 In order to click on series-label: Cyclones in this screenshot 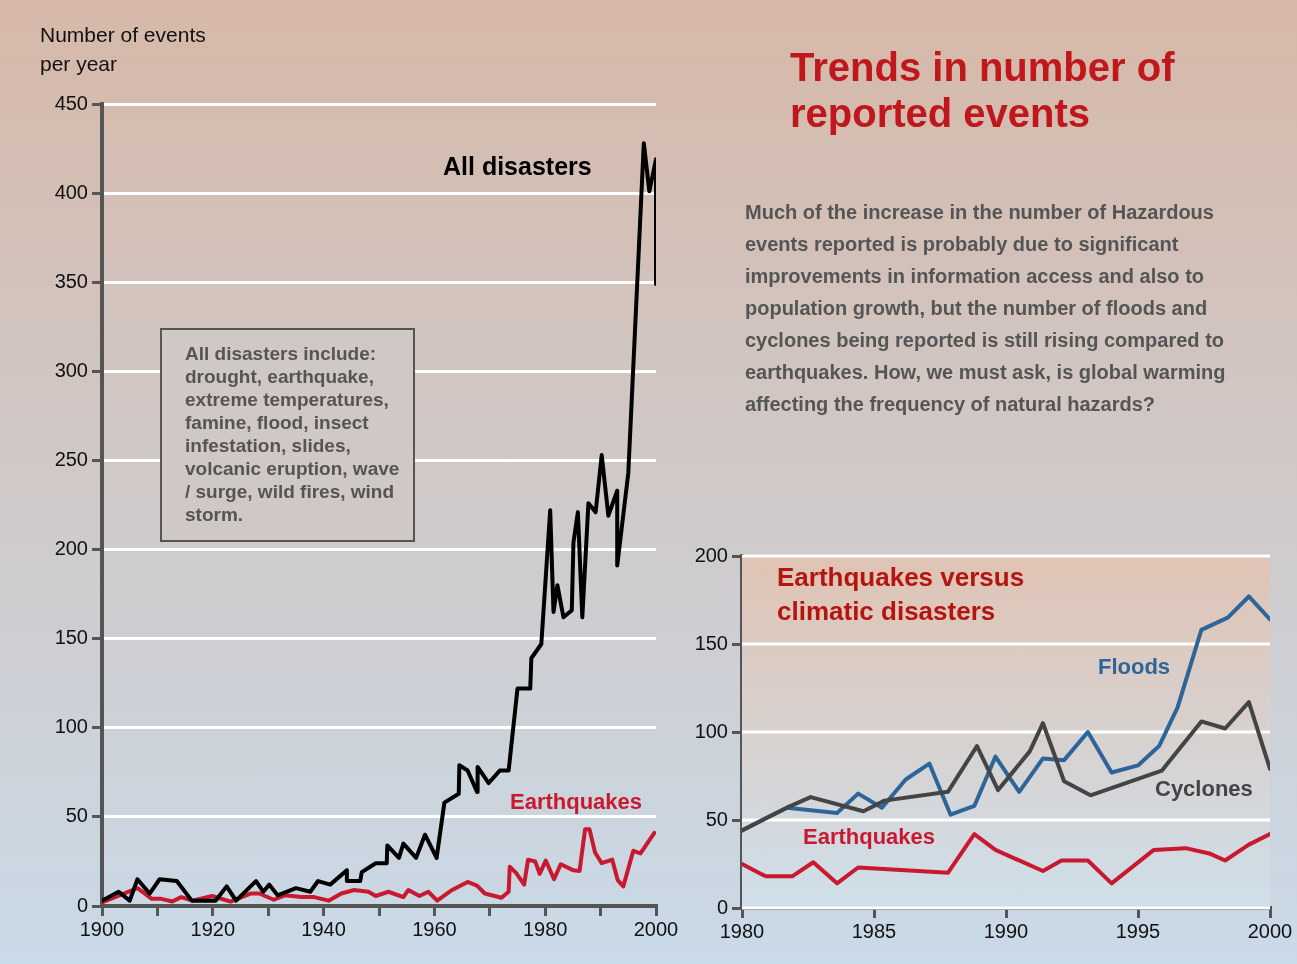, I will do `click(1204, 789)`.